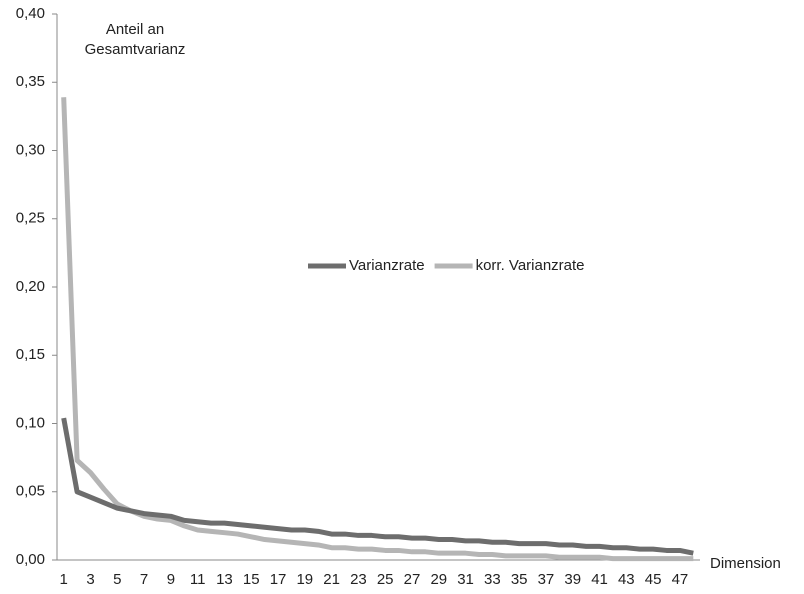 The image size is (804, 594). Describe the element at coordinates (251, 579) in the screenshot. I see `x-tick-label: 15` at that location.